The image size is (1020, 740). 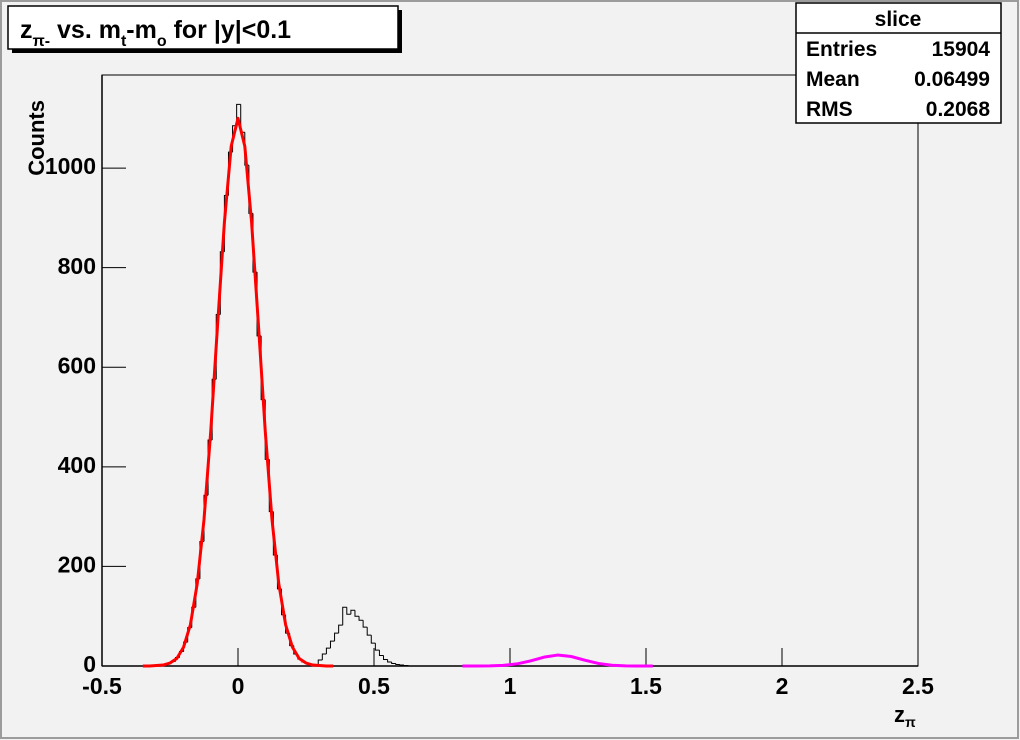 What do you see at coordinates (229, 30) in the screenshot?
I see `title-text: for |y|<0.1` at bounding box center [229, 30].